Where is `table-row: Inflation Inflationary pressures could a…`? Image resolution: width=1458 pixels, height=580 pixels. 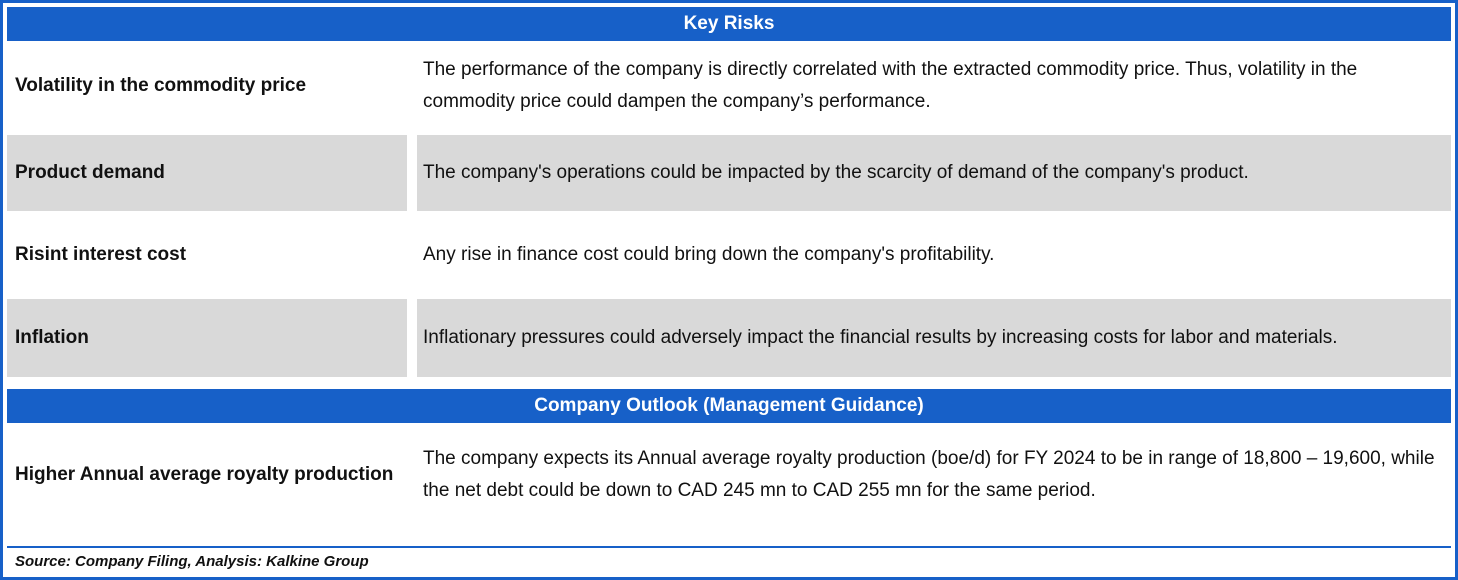
table-row: Inflation Inflationary pressures could a… is located at coordinates (729, 338).